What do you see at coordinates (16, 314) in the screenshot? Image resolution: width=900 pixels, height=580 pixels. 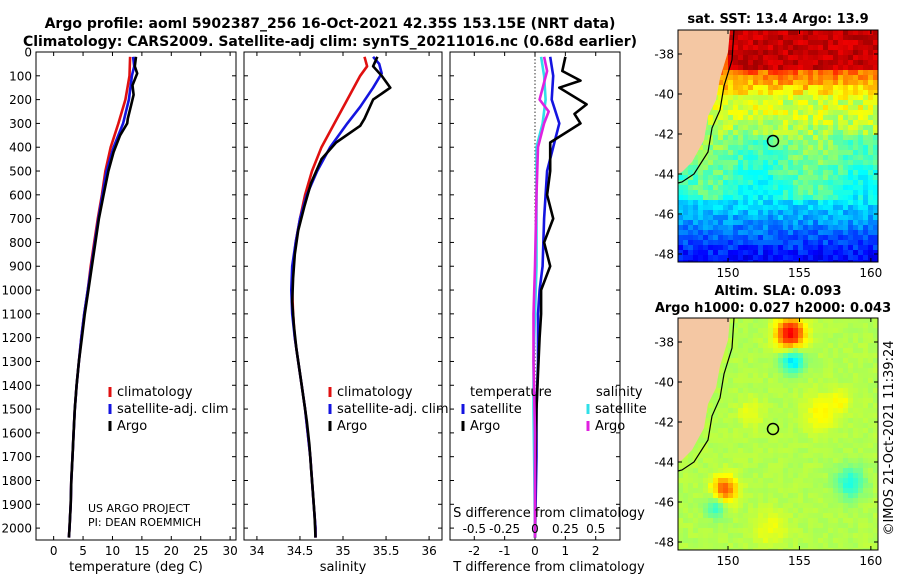 I see `y-tick-label: 1100` at bounding box center [16, 314].